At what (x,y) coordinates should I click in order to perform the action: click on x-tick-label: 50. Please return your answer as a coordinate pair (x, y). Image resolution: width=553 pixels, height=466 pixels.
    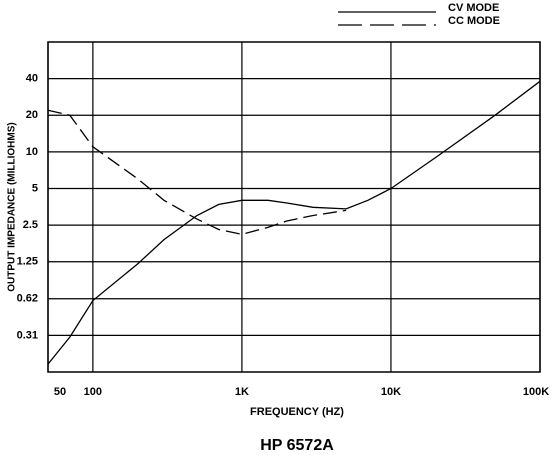
    Looking at the image, I should click on (60, 392).